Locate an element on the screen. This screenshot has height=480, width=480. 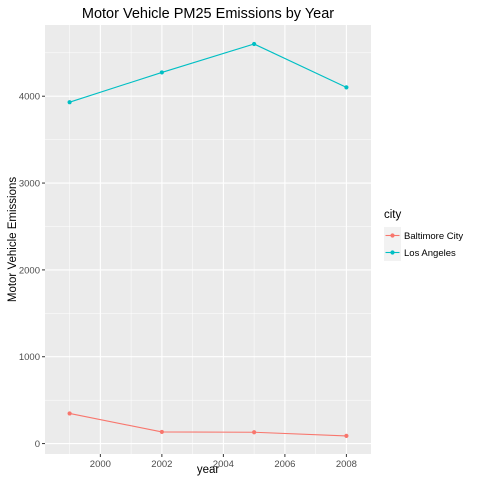
y-axis: 0 1000 2000 3000 4000 is located at coordinates (32, 271).